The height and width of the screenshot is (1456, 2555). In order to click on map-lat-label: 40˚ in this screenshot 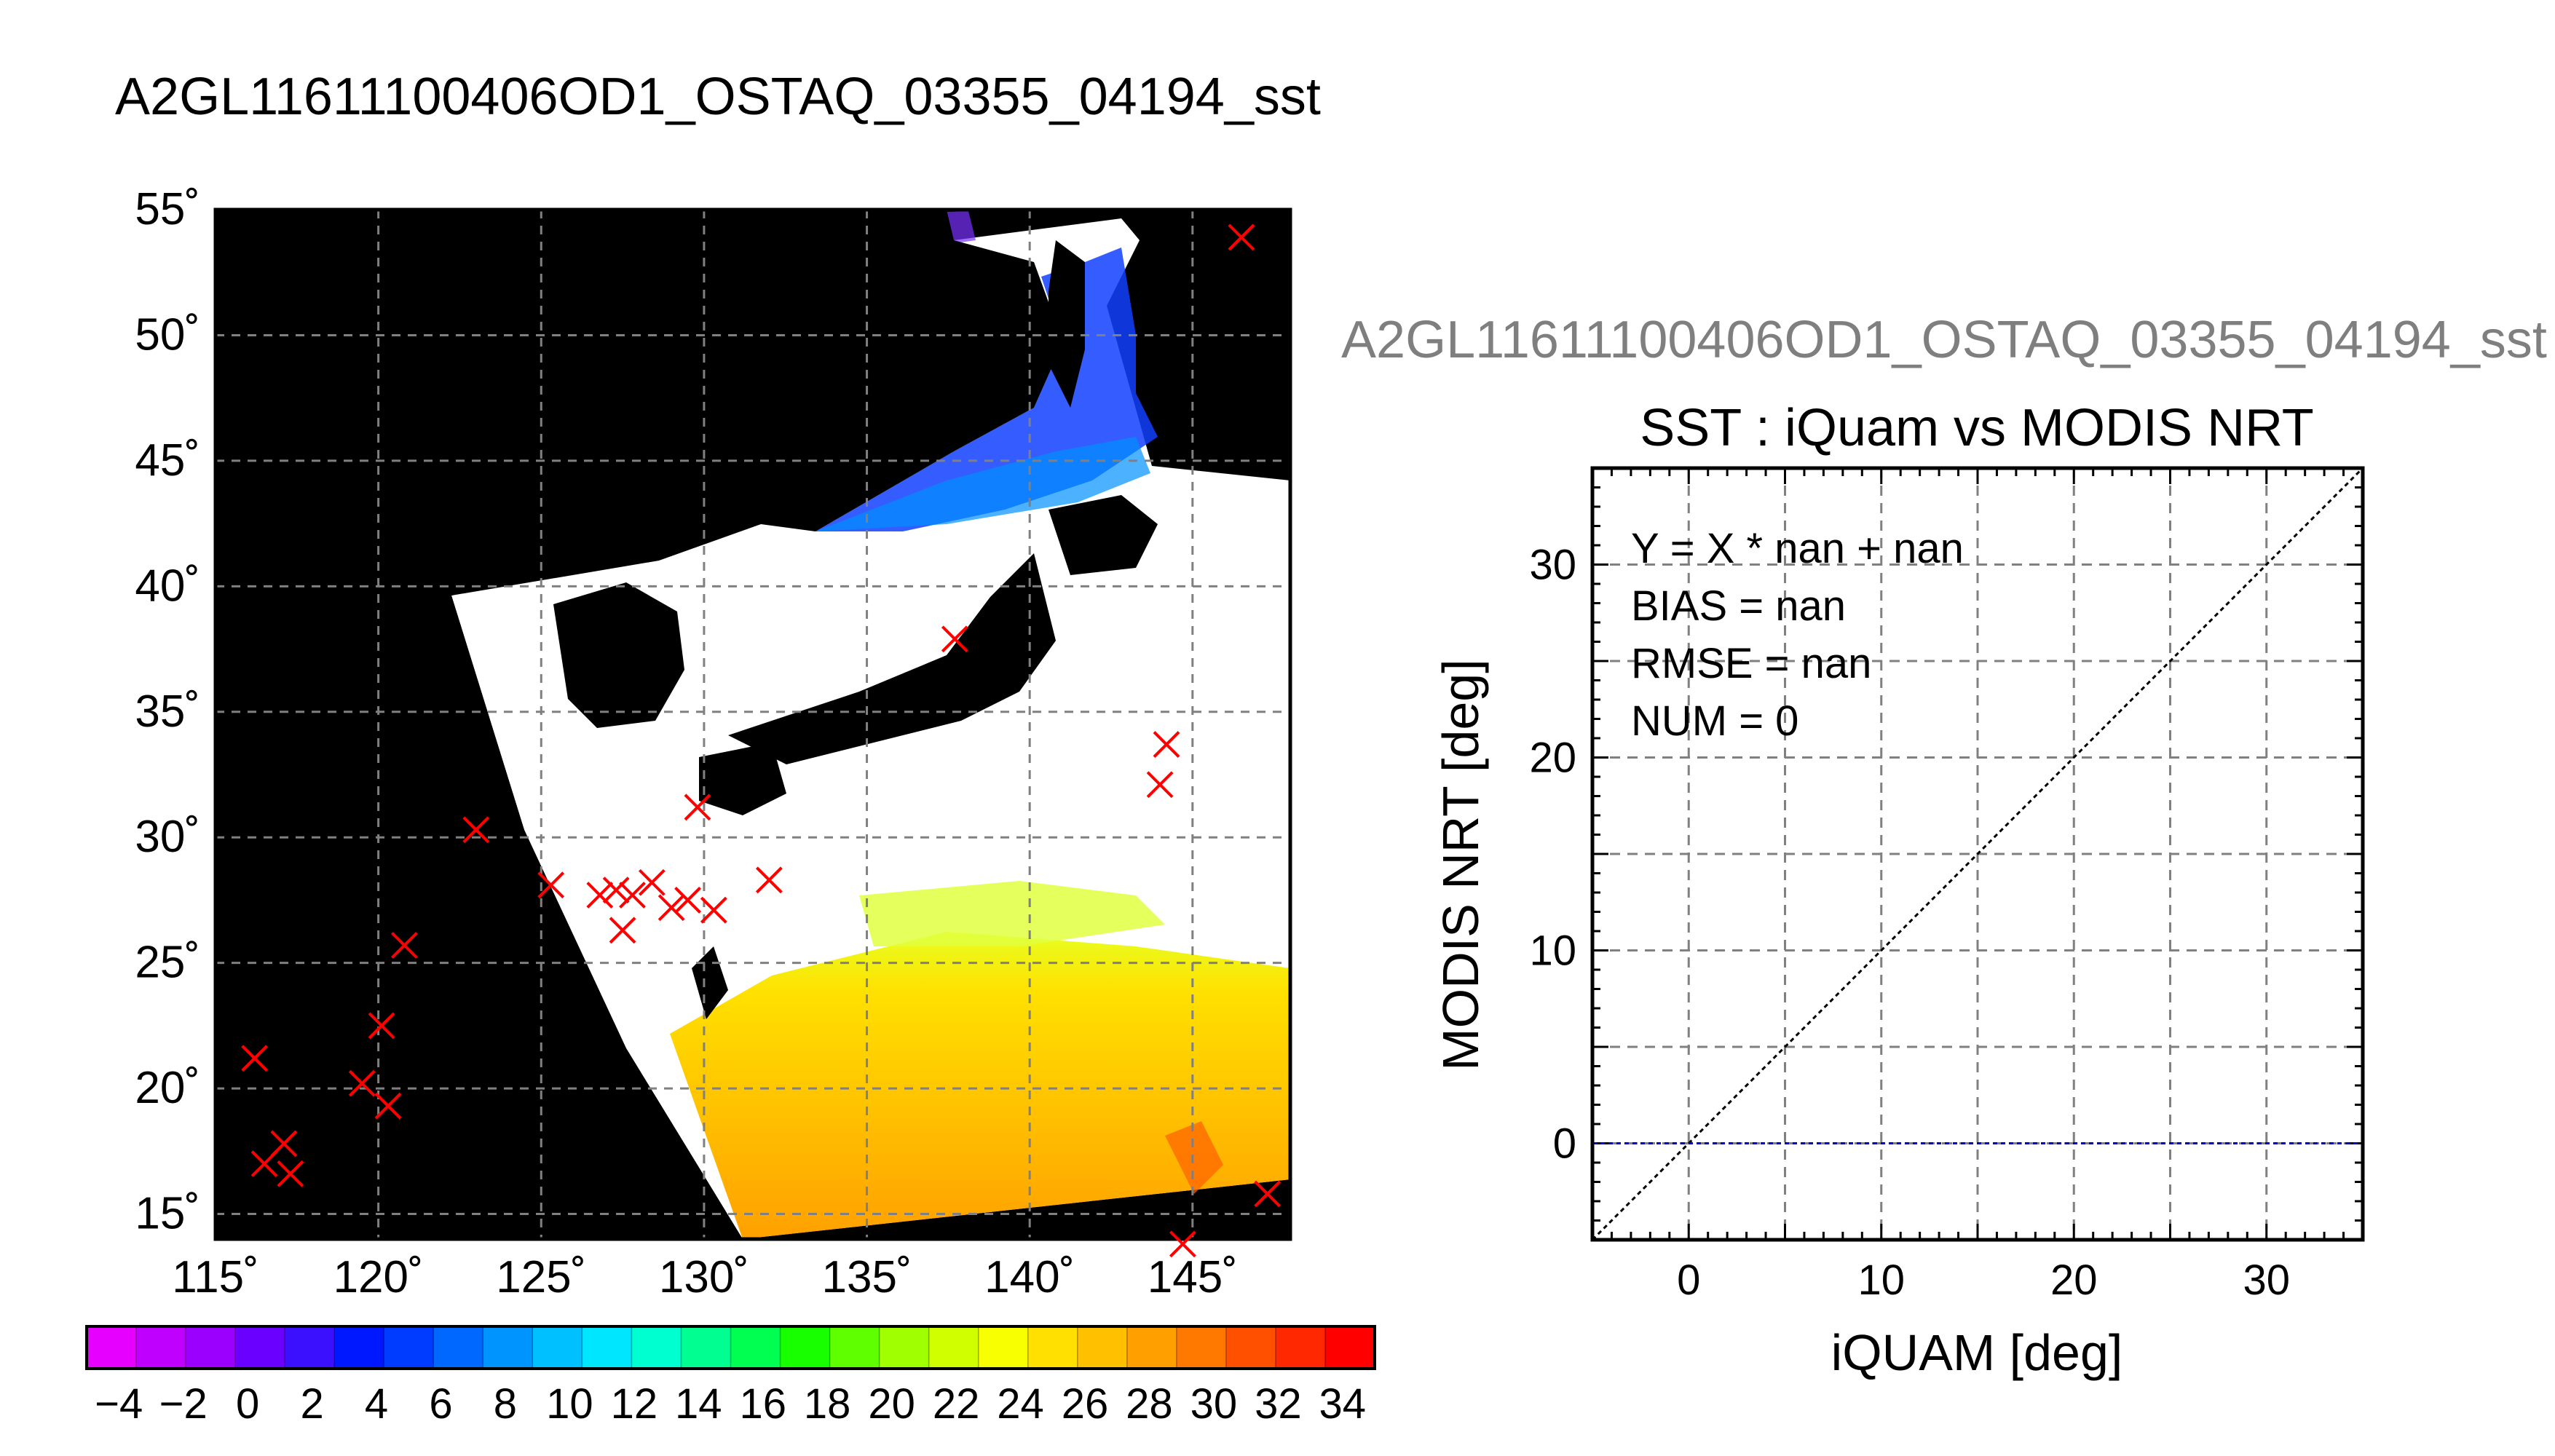, I will do `click(167, 586)`.